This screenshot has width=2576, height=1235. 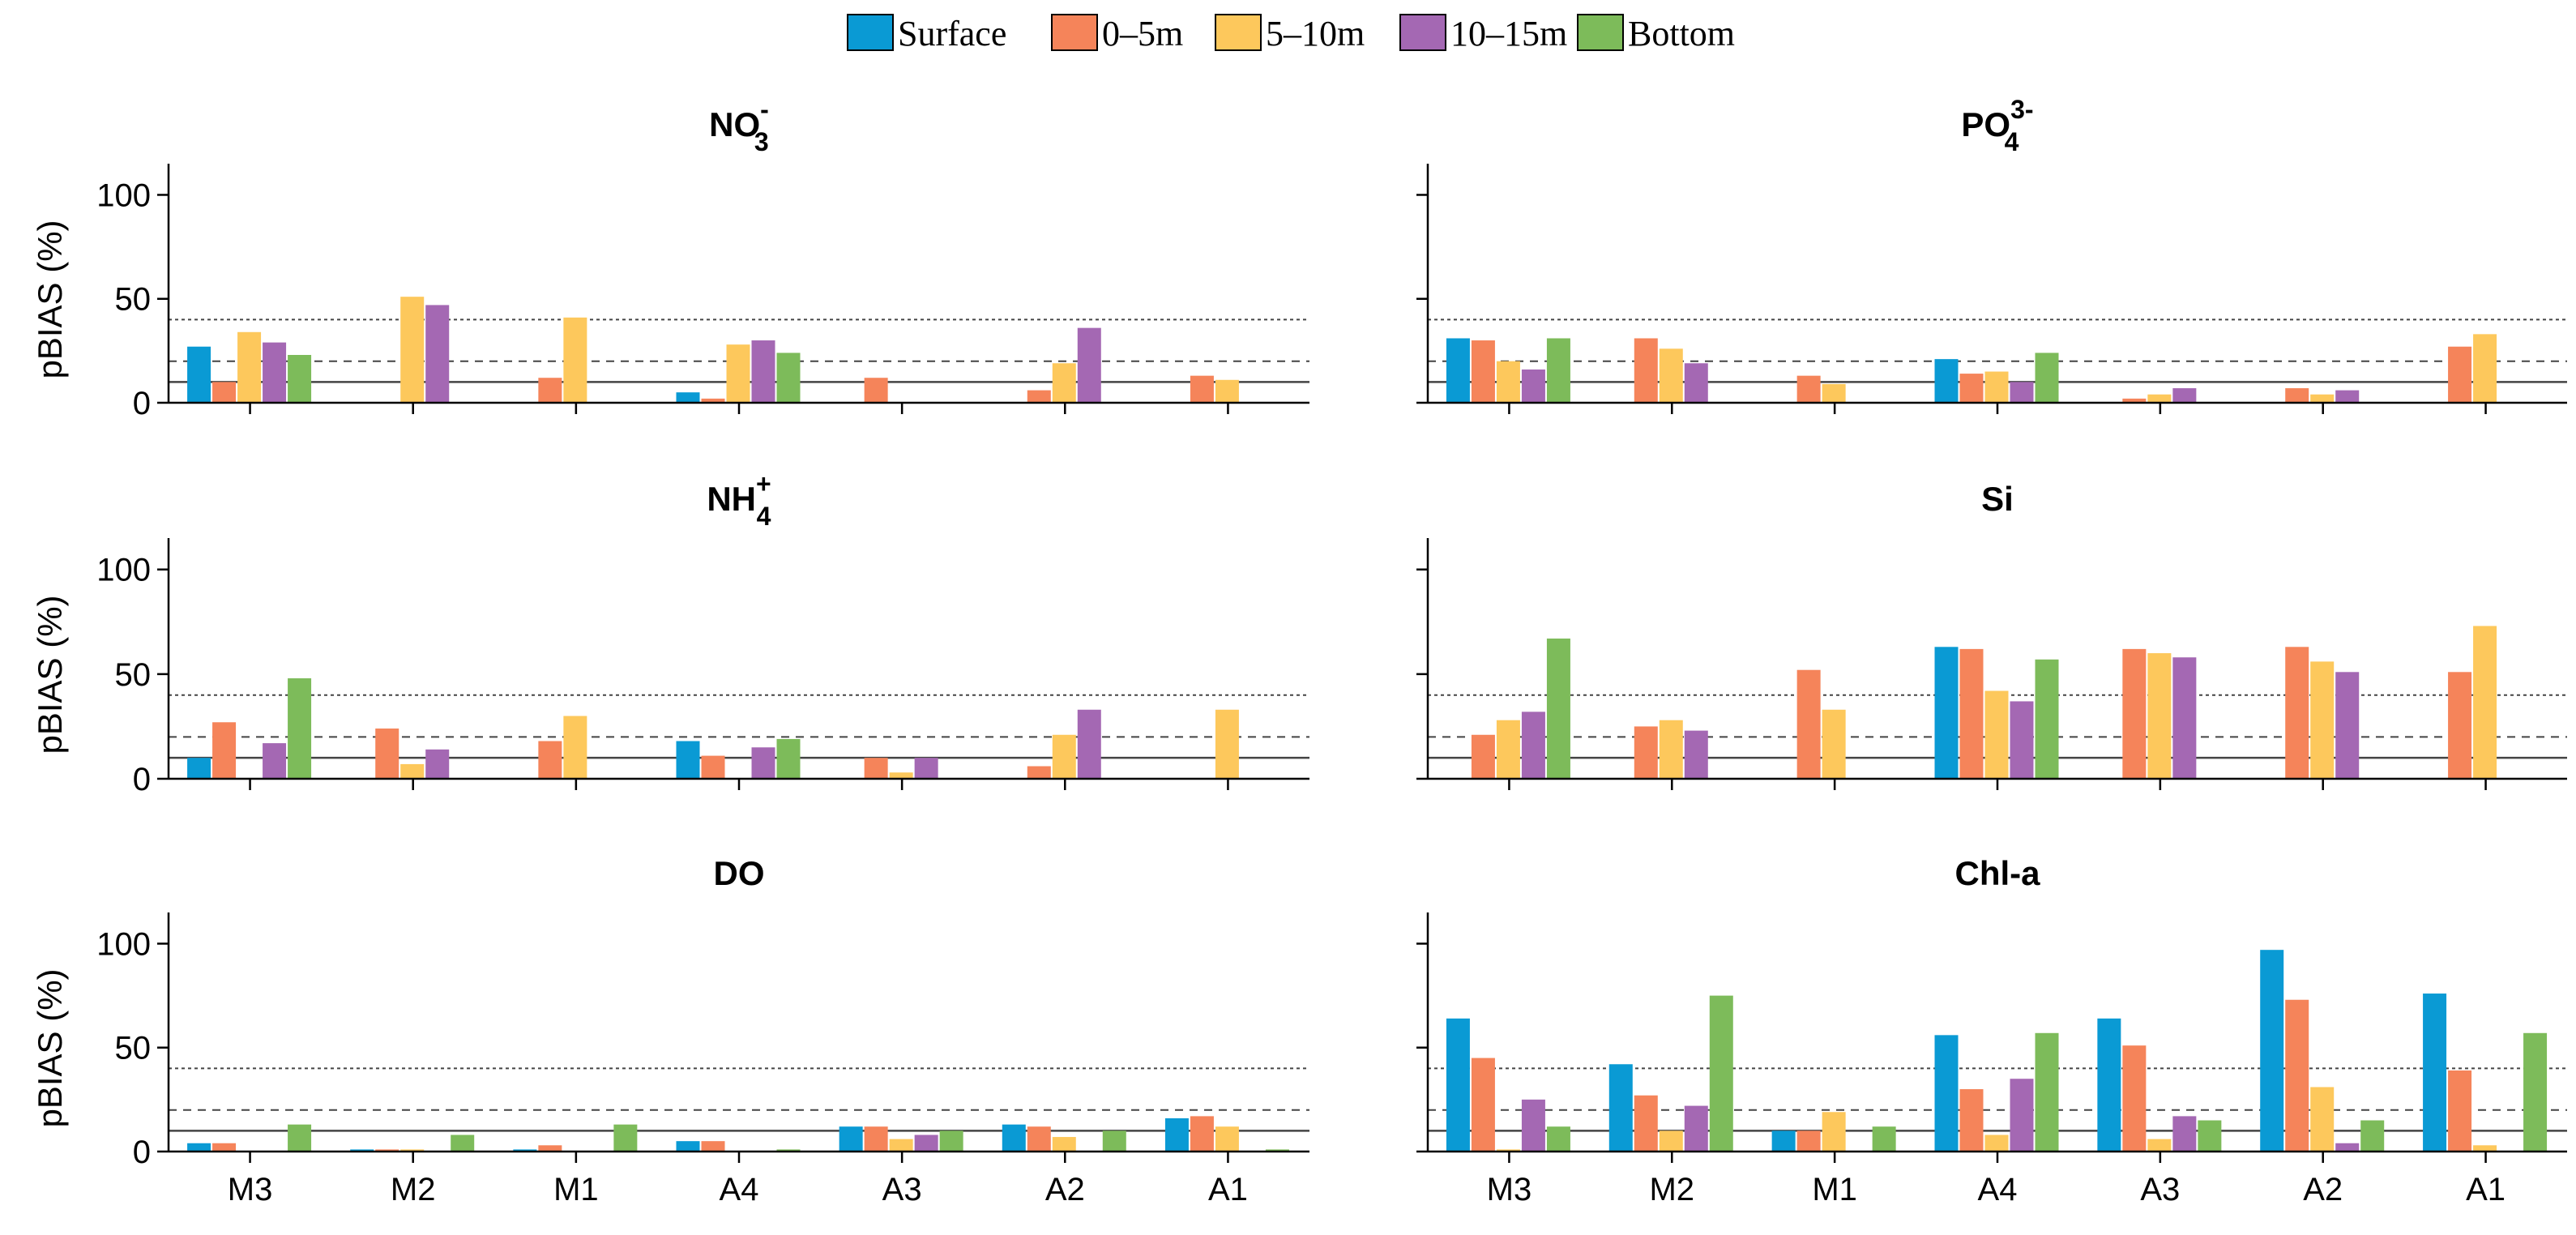 I want to click on y-axis-label: pBIAS (%), so click(x=50, y=1047).